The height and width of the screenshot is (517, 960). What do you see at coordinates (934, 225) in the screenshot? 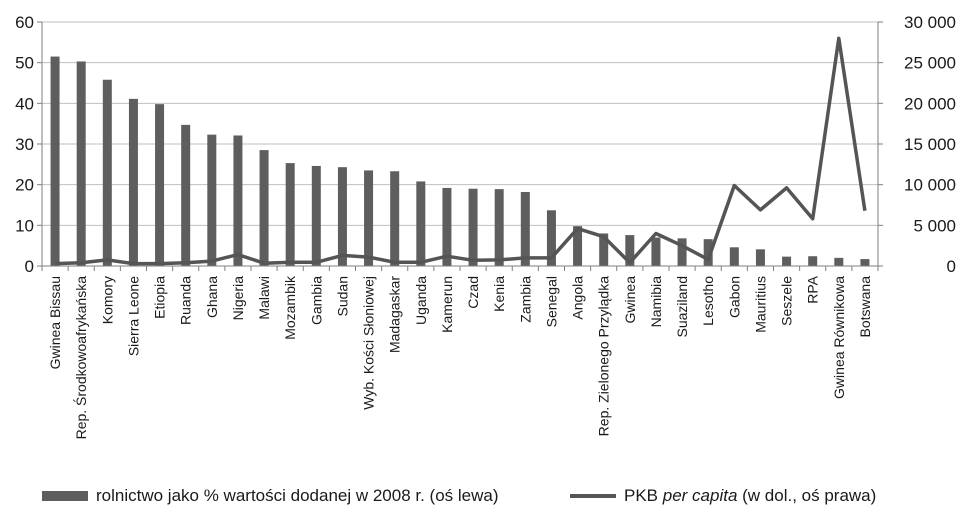
I see `right-tick-label: 5 000` at bounding box center [934, 225].